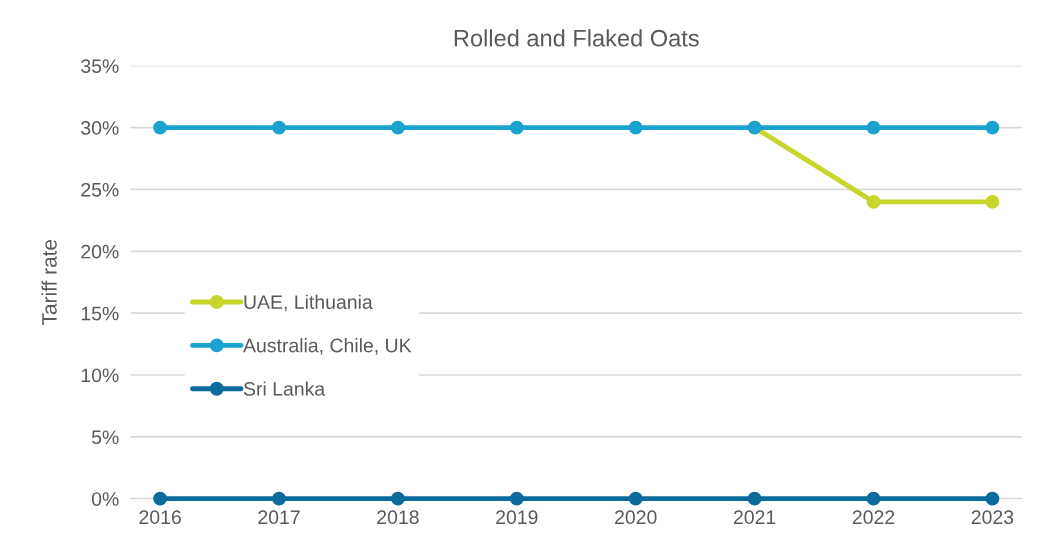 Image resolution: width=1043 pixels, height=548 pixels. What do you see at coordinates (105, 499) in the screenshot?
I see `y-tick-label: 0%` at bounding box center [105, 499].